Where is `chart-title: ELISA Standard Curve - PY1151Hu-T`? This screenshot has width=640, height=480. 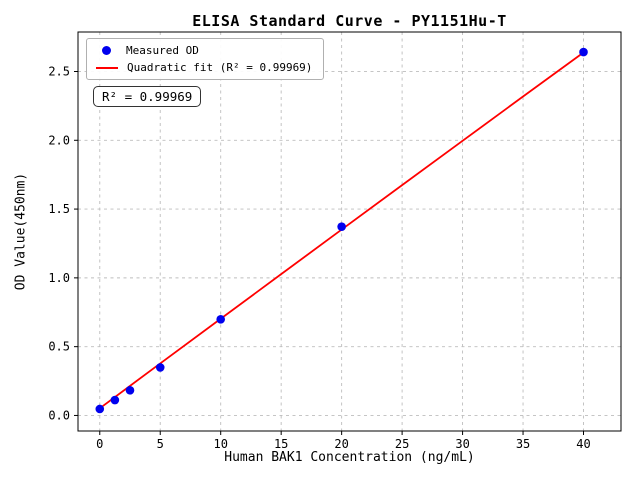 chart-title: ELISA Standard Curve - PY1151Hu-T is located at coordinates (349, 21).